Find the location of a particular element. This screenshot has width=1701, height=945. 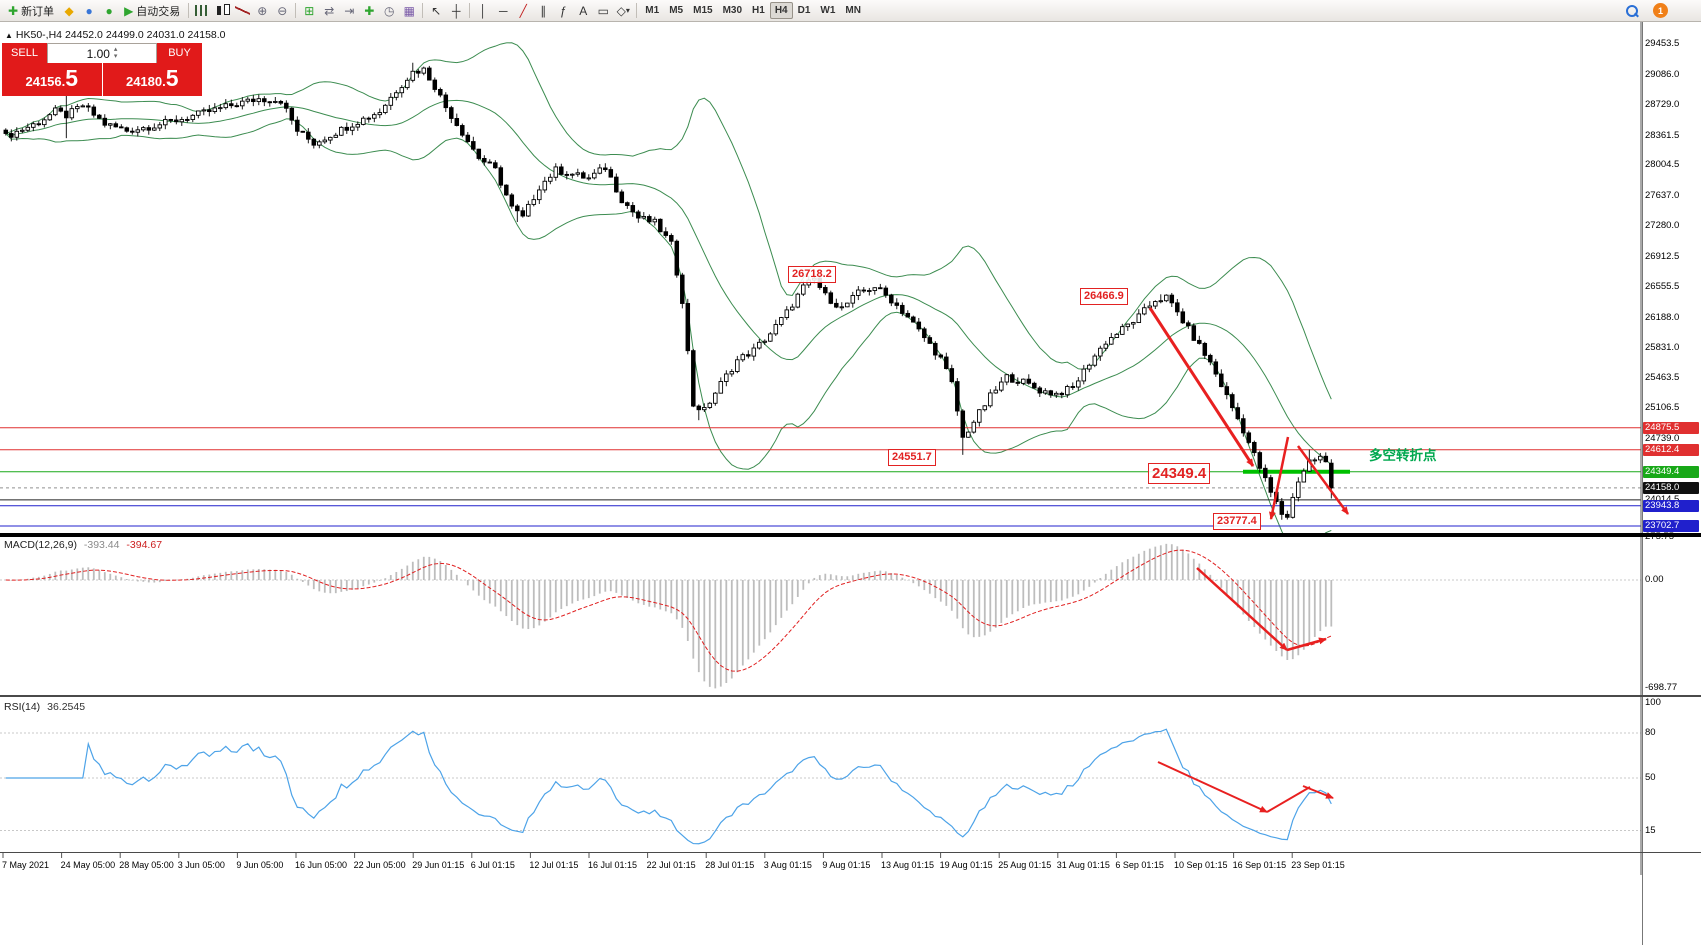

label-tool-icon: ▭ is located at coordinates (603, 10).